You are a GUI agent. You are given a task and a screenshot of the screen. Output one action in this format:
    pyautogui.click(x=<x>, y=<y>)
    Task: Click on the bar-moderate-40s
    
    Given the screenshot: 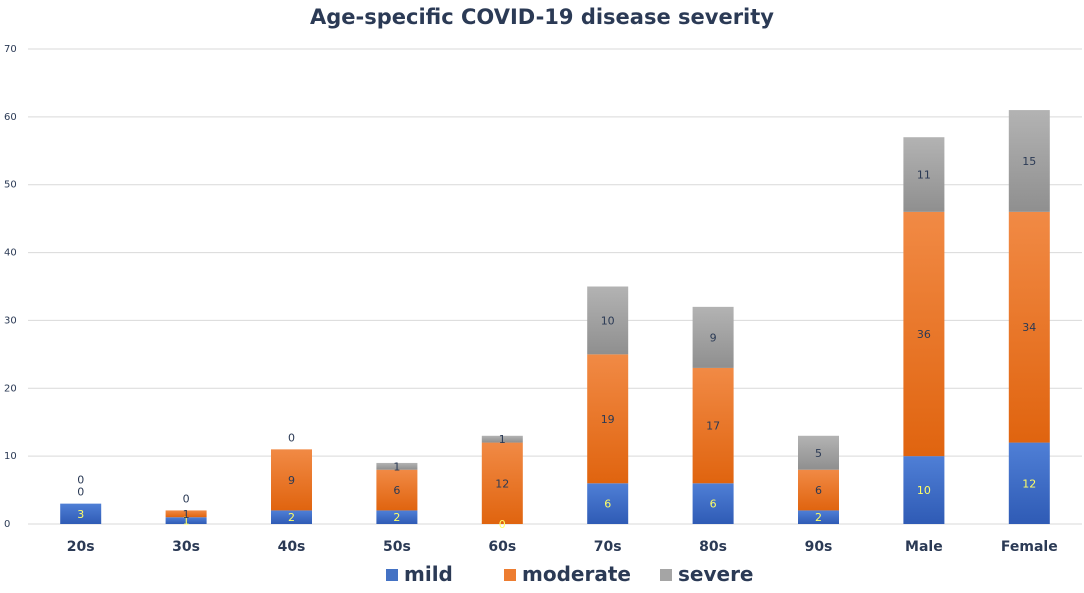 What is the action you would take?
    pyautogui.click(x=291, y=480)
    